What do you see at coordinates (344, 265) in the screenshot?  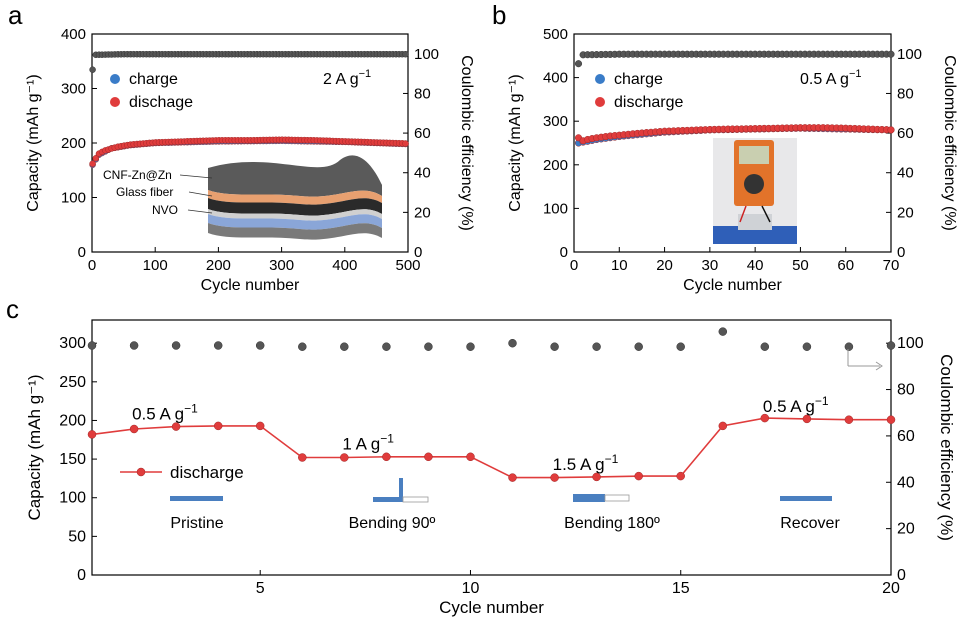 I see `x-tick-label-a-4: 400` at bounding box center [344, 265].